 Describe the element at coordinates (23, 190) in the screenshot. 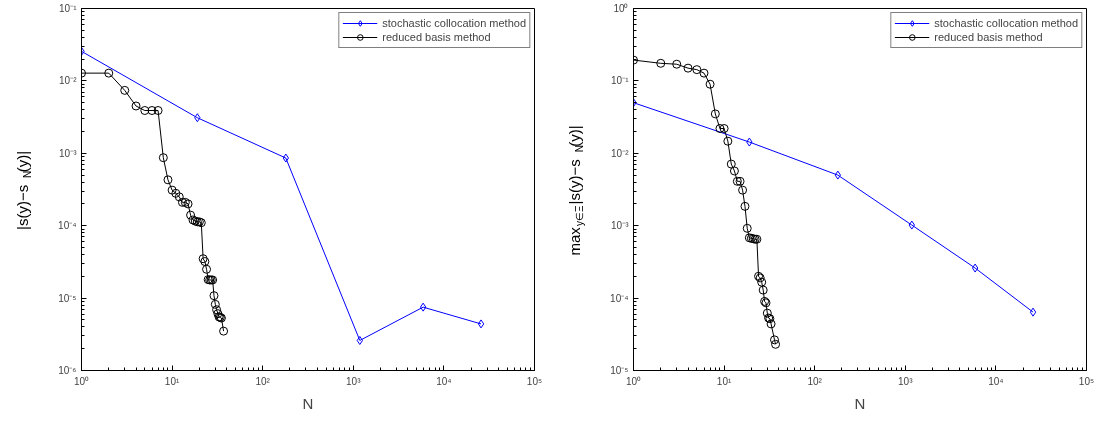

I see `y-axis-title: |s(y)−sN(y)|` at that location.